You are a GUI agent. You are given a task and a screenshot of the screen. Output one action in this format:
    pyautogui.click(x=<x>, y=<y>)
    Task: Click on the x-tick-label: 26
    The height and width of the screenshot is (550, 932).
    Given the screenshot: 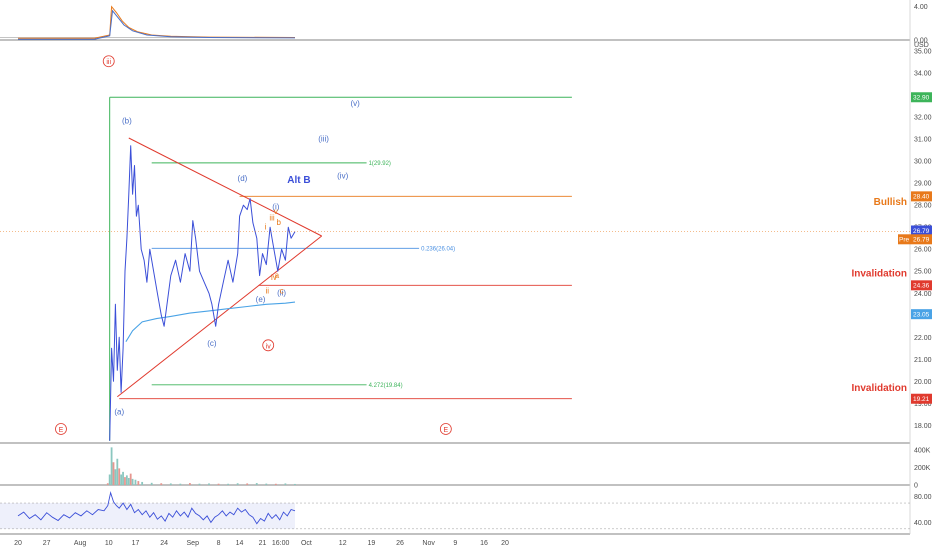 What is the action you would take?
    pyautogui.click(x=400, y=543)
    